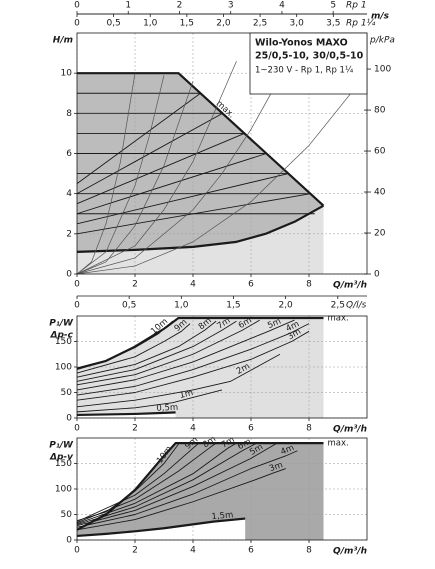  Describe the element at coordinates (63, 41) in the screenshot. I see `y-axis-title: H/m` at that location.